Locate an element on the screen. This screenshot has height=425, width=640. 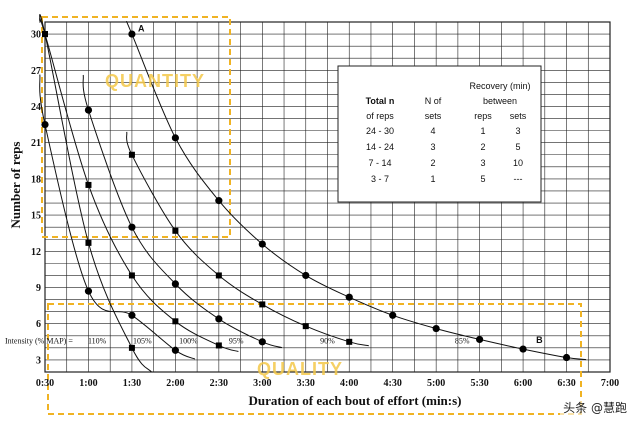
table-cell: 24 - 30 is located at coordinates (380, 131).